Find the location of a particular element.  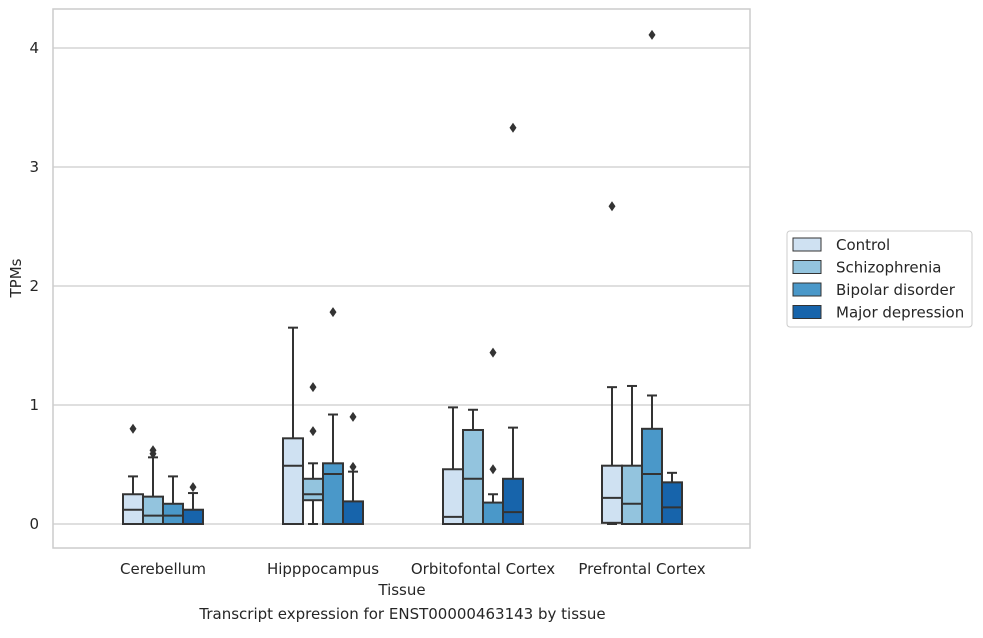

y-tick-labels: 0 1 2 3 4 is located at coordinates (34, 286).